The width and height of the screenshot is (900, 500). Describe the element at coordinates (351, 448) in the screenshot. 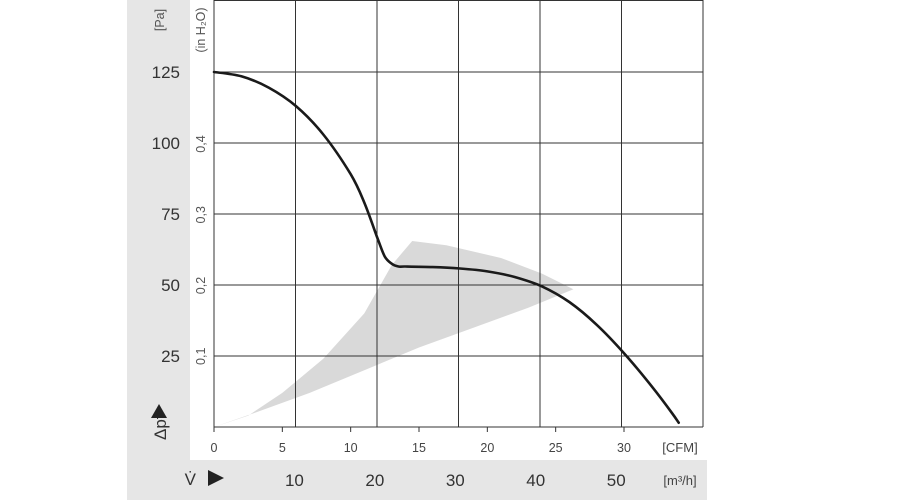

I see `cfm-tick-label: 10` at that location.